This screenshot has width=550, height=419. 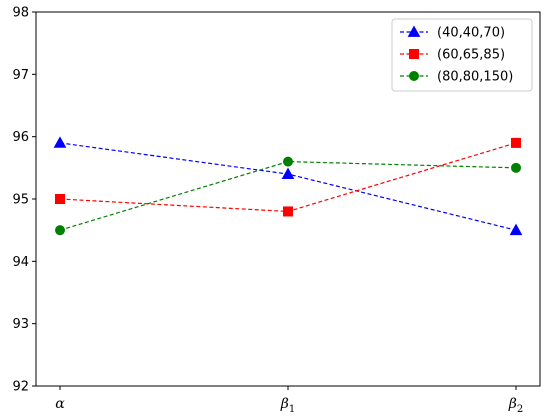 I want to click on legend: (40,40,70) (60,65,85) (80,80,150), so click(x=462, y=55).